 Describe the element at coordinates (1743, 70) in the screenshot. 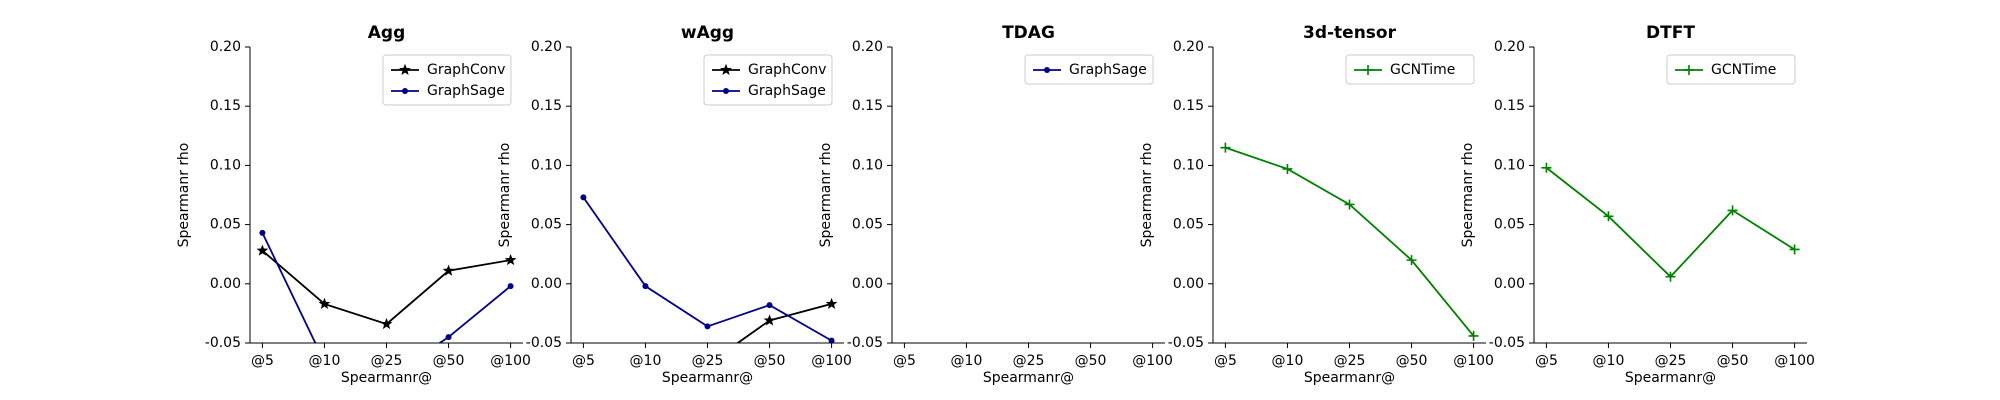

I see `legend-label: GCNTime` at that location.